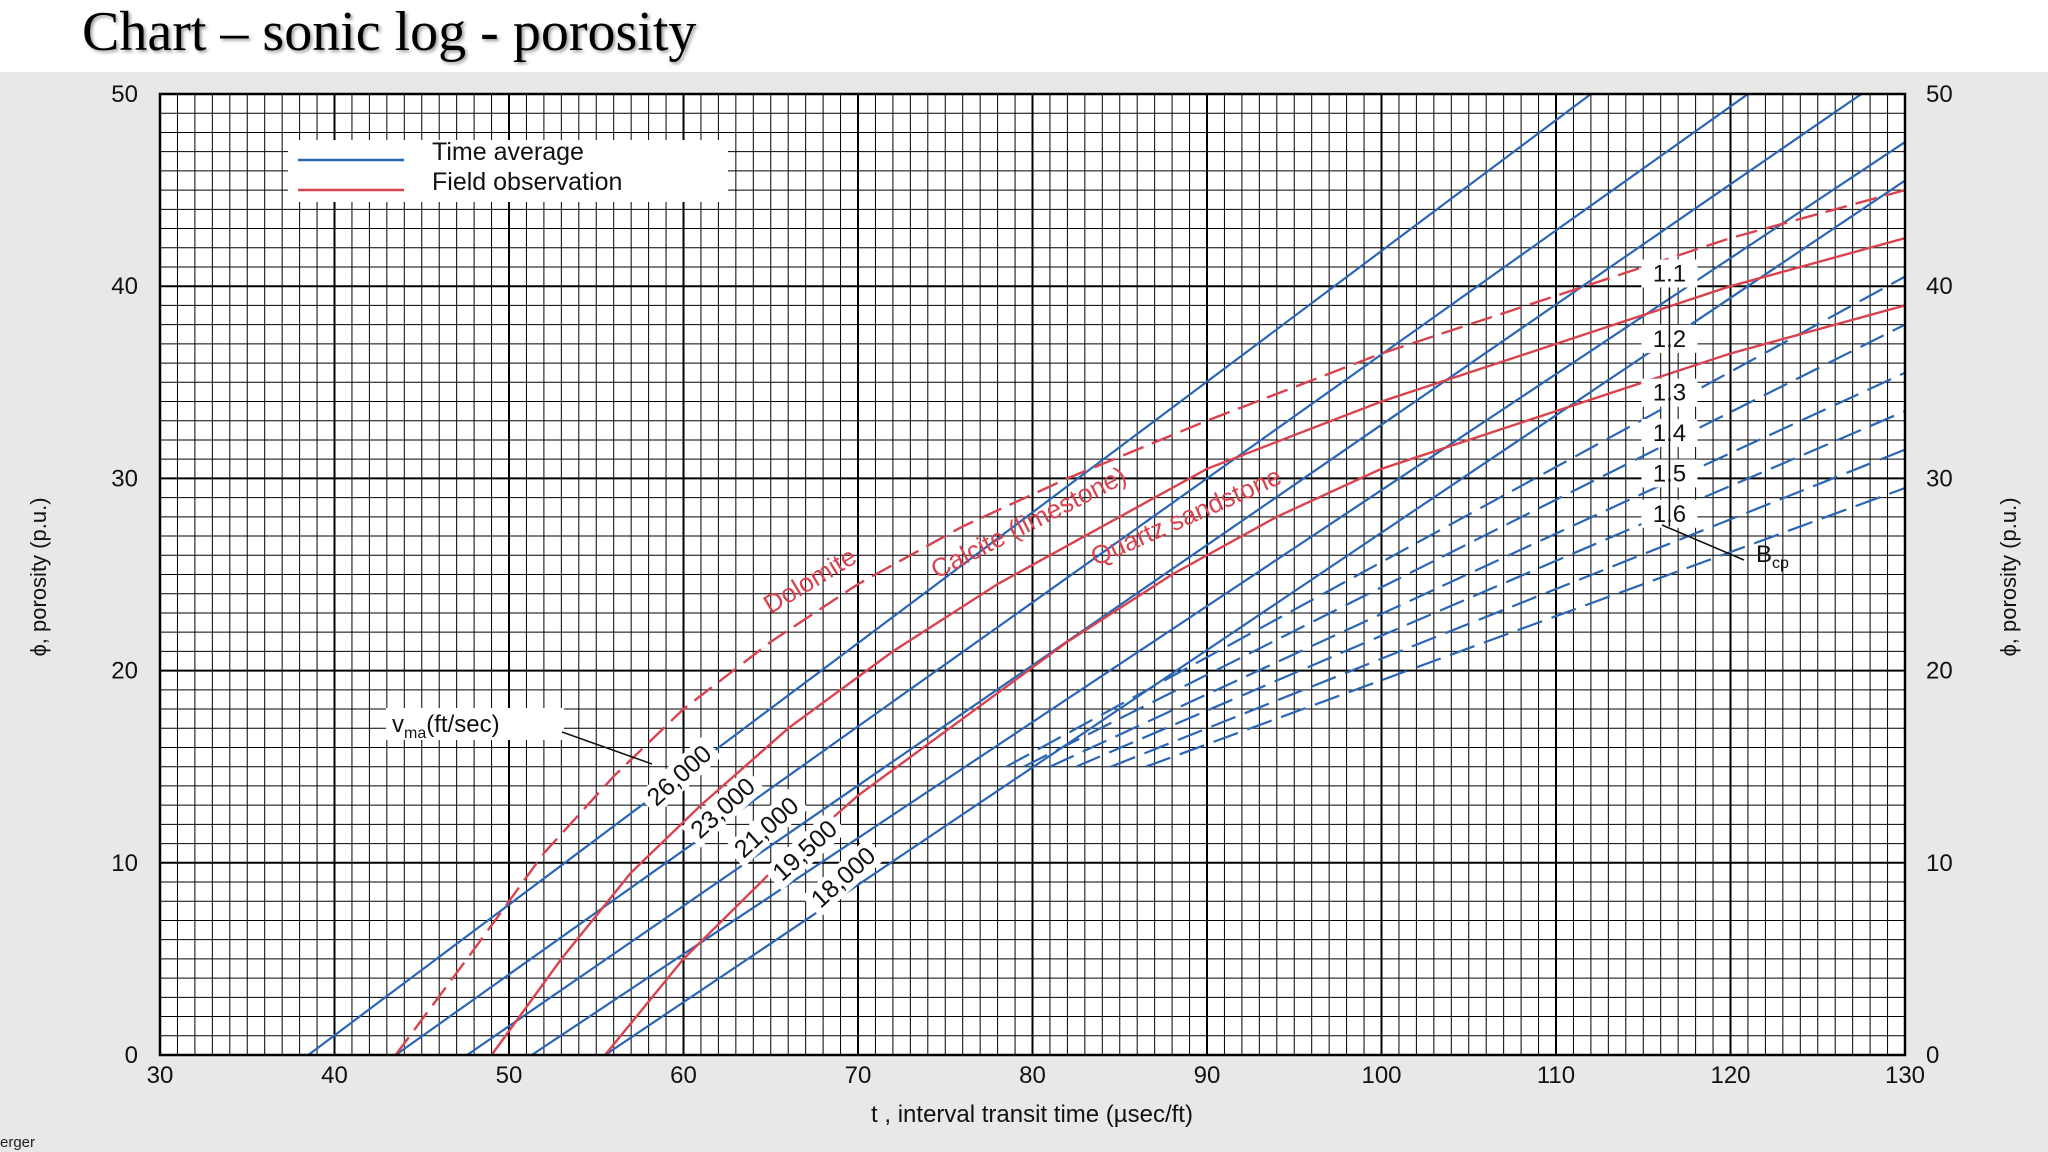  Describe the element at coordinates (398, 724) in the screenshot. I see `vma-v: v` at that location.